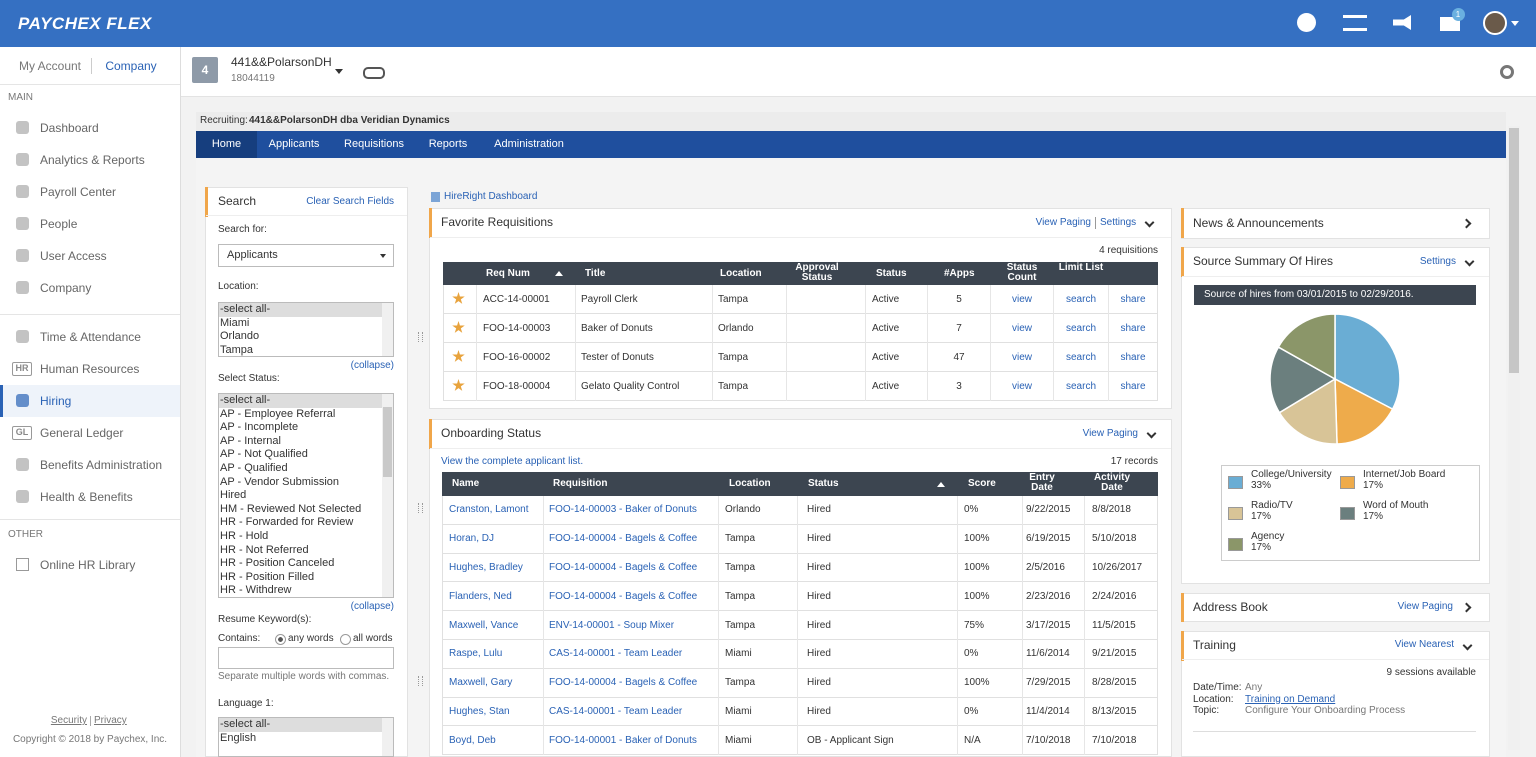 This screenshot has height=757, width=1536. What do you see at coordinates (529, 144) in the screenshot?
I see `nav-tab: Administration` at bounding box center [529, 144].